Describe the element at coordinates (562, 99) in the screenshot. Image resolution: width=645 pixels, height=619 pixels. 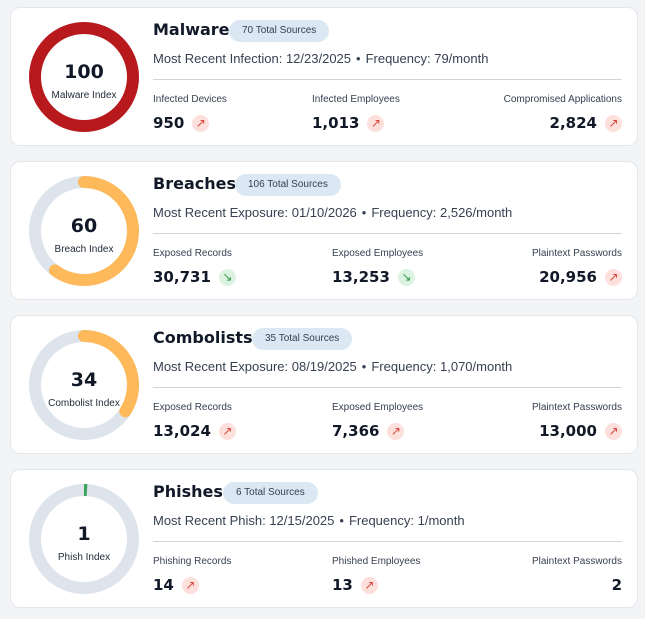
I see `stat-label: Compromised Applications` at that location.